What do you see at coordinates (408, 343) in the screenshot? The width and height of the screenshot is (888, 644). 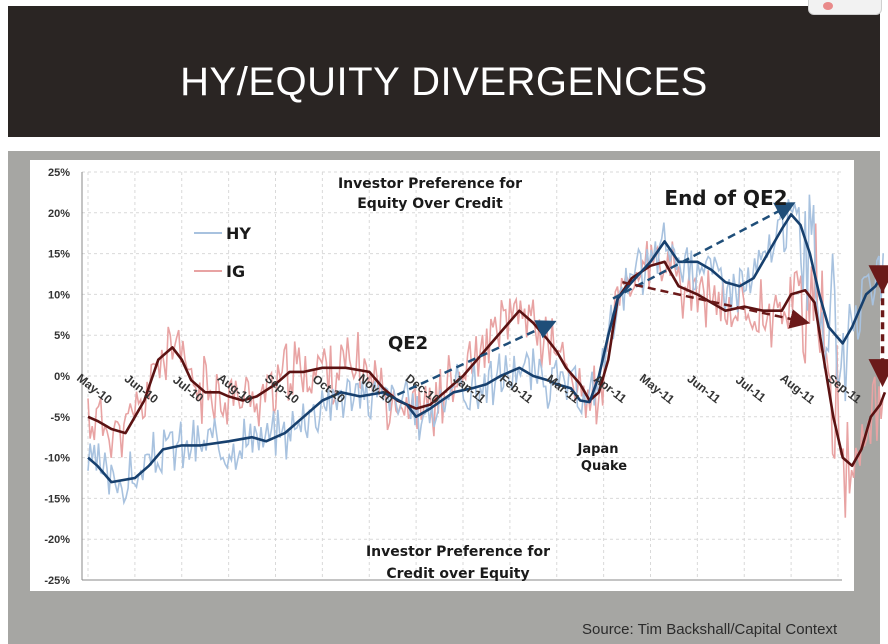 I see `qe2-label: QE2` at bounding box center [408, 343].